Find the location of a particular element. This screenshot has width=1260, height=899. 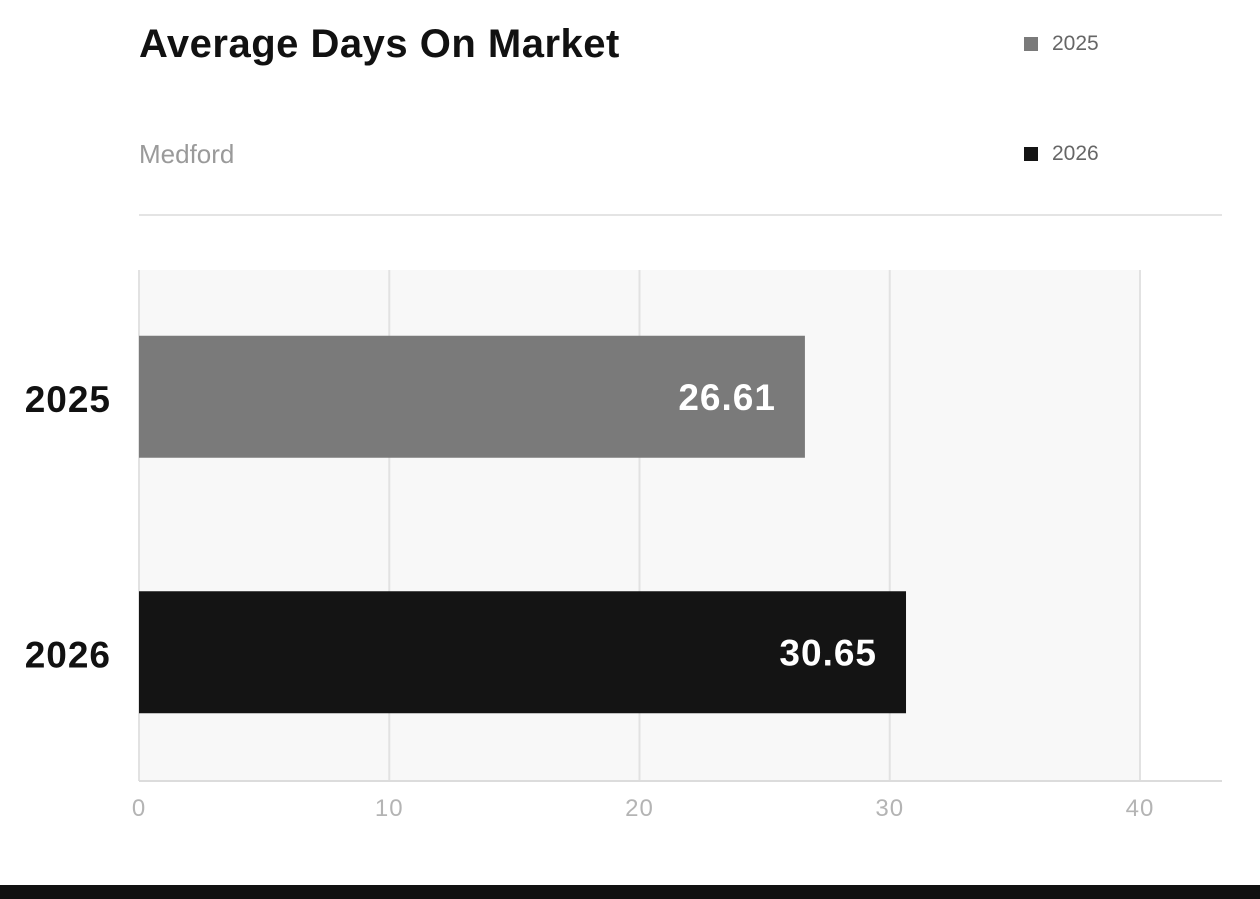

y-category-label: 2025 is located at coordinates (68, 399).